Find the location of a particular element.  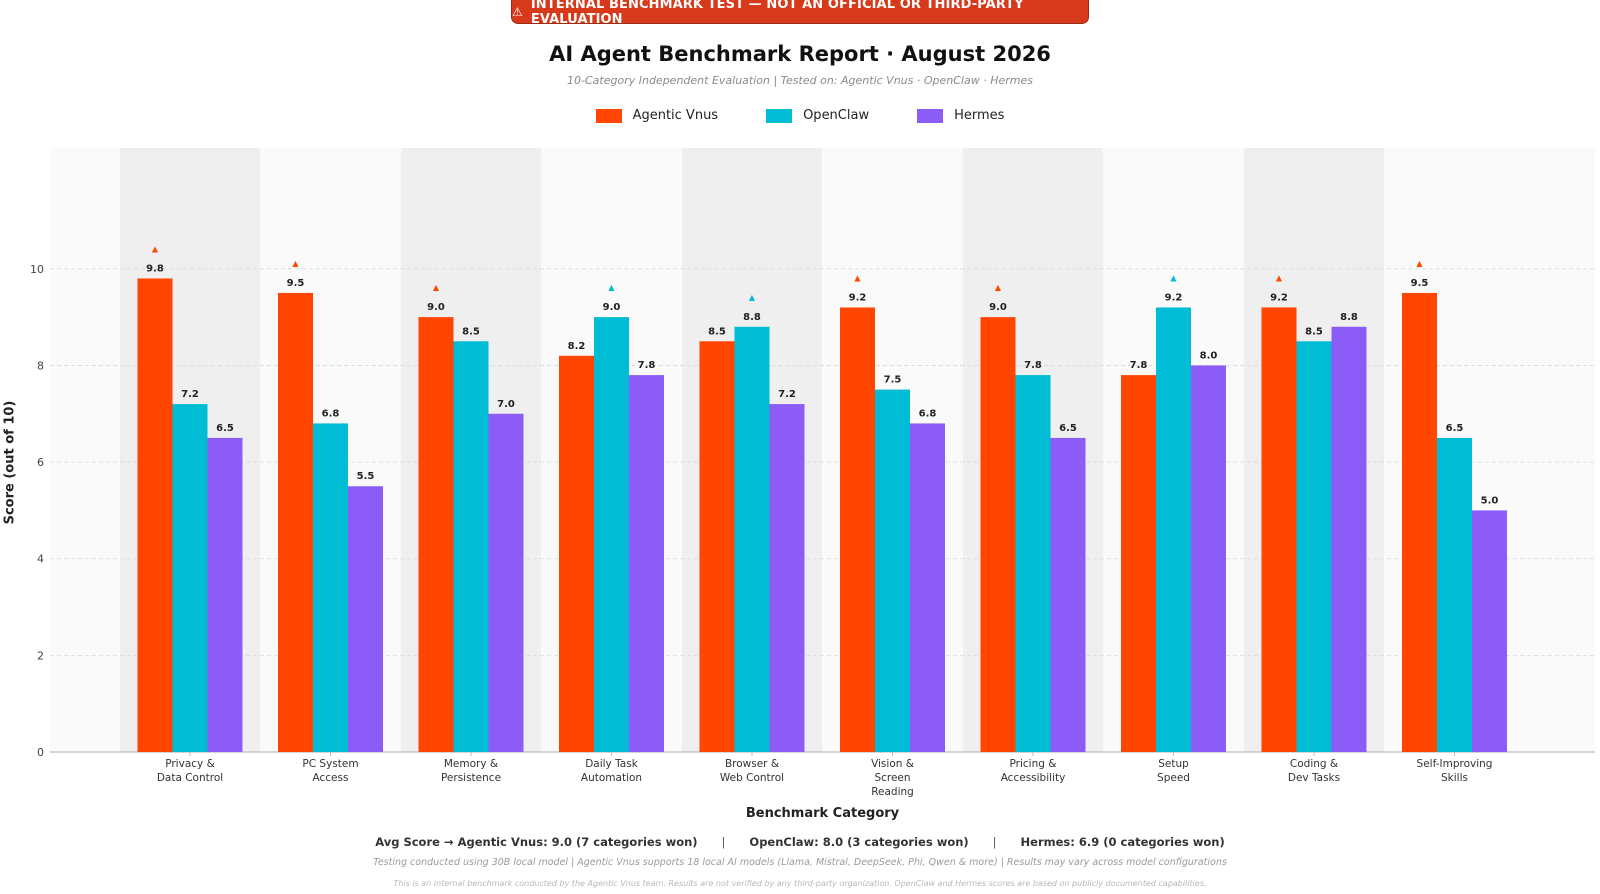

x-tick-label: Coding & is located at coordinates (1314, 764).